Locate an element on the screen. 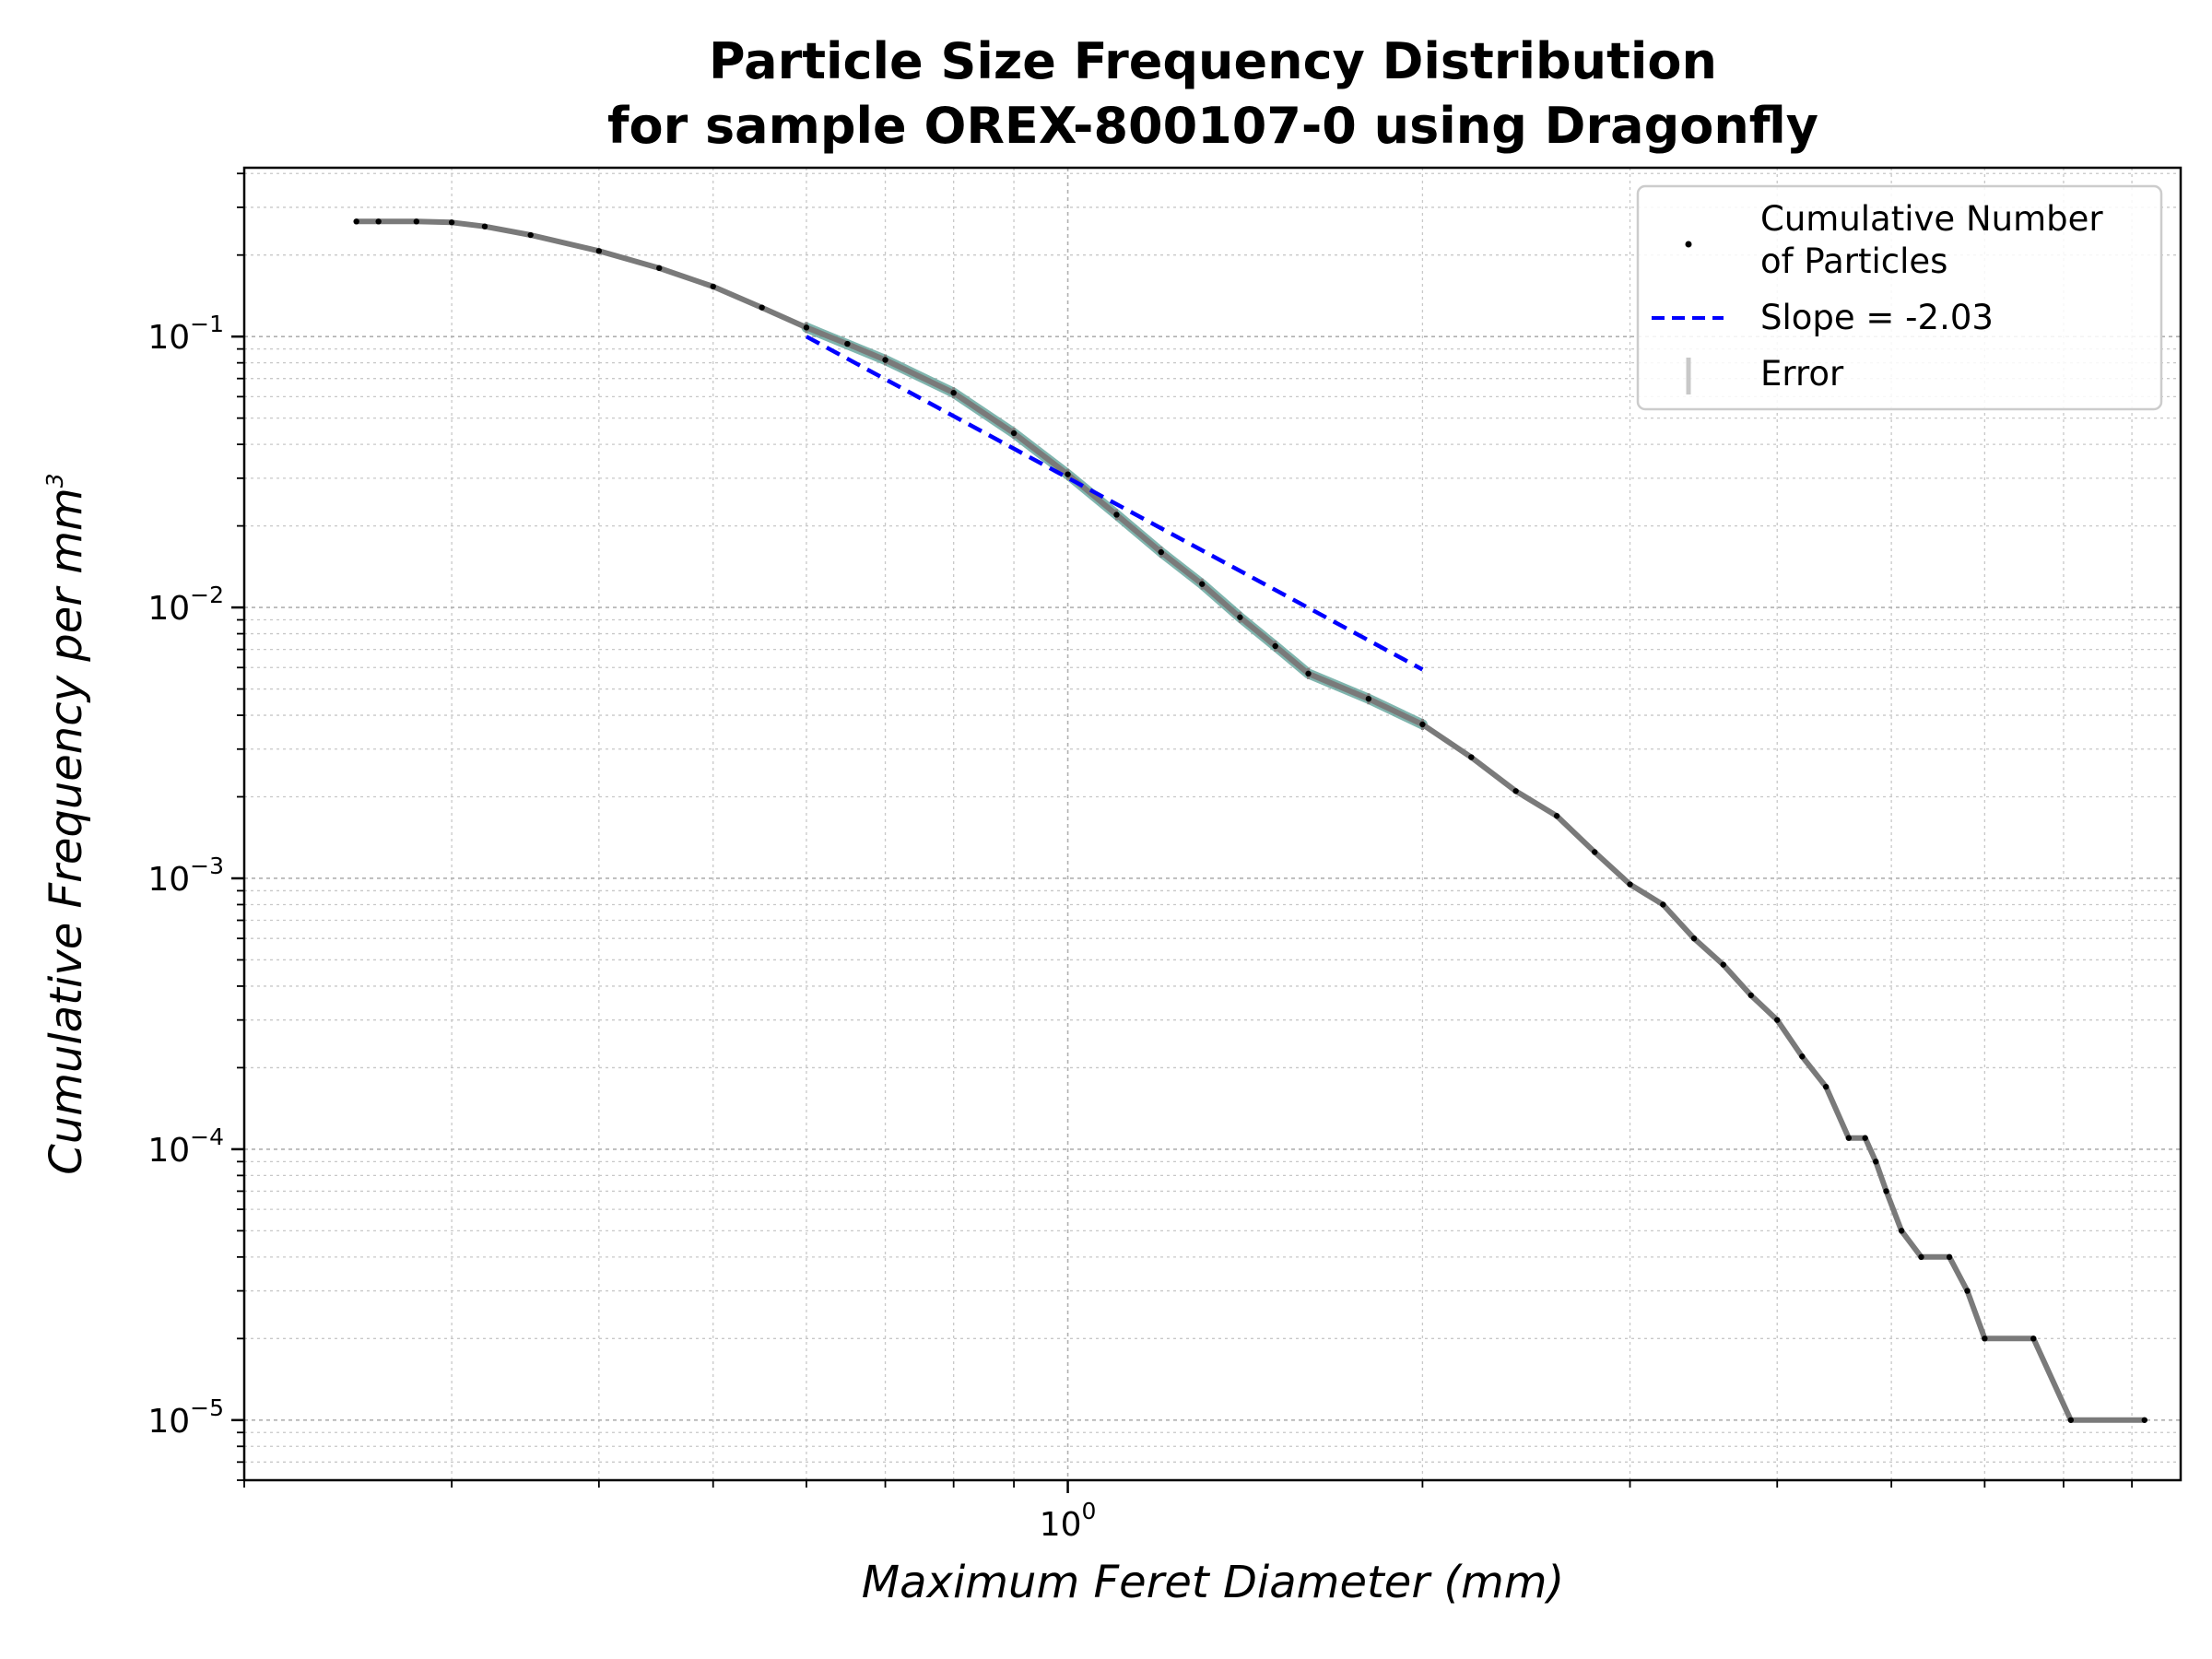  chart-title-line-2: for sample OREX-800107-0 using Dragonfly is located at coordinates (1212, 126).